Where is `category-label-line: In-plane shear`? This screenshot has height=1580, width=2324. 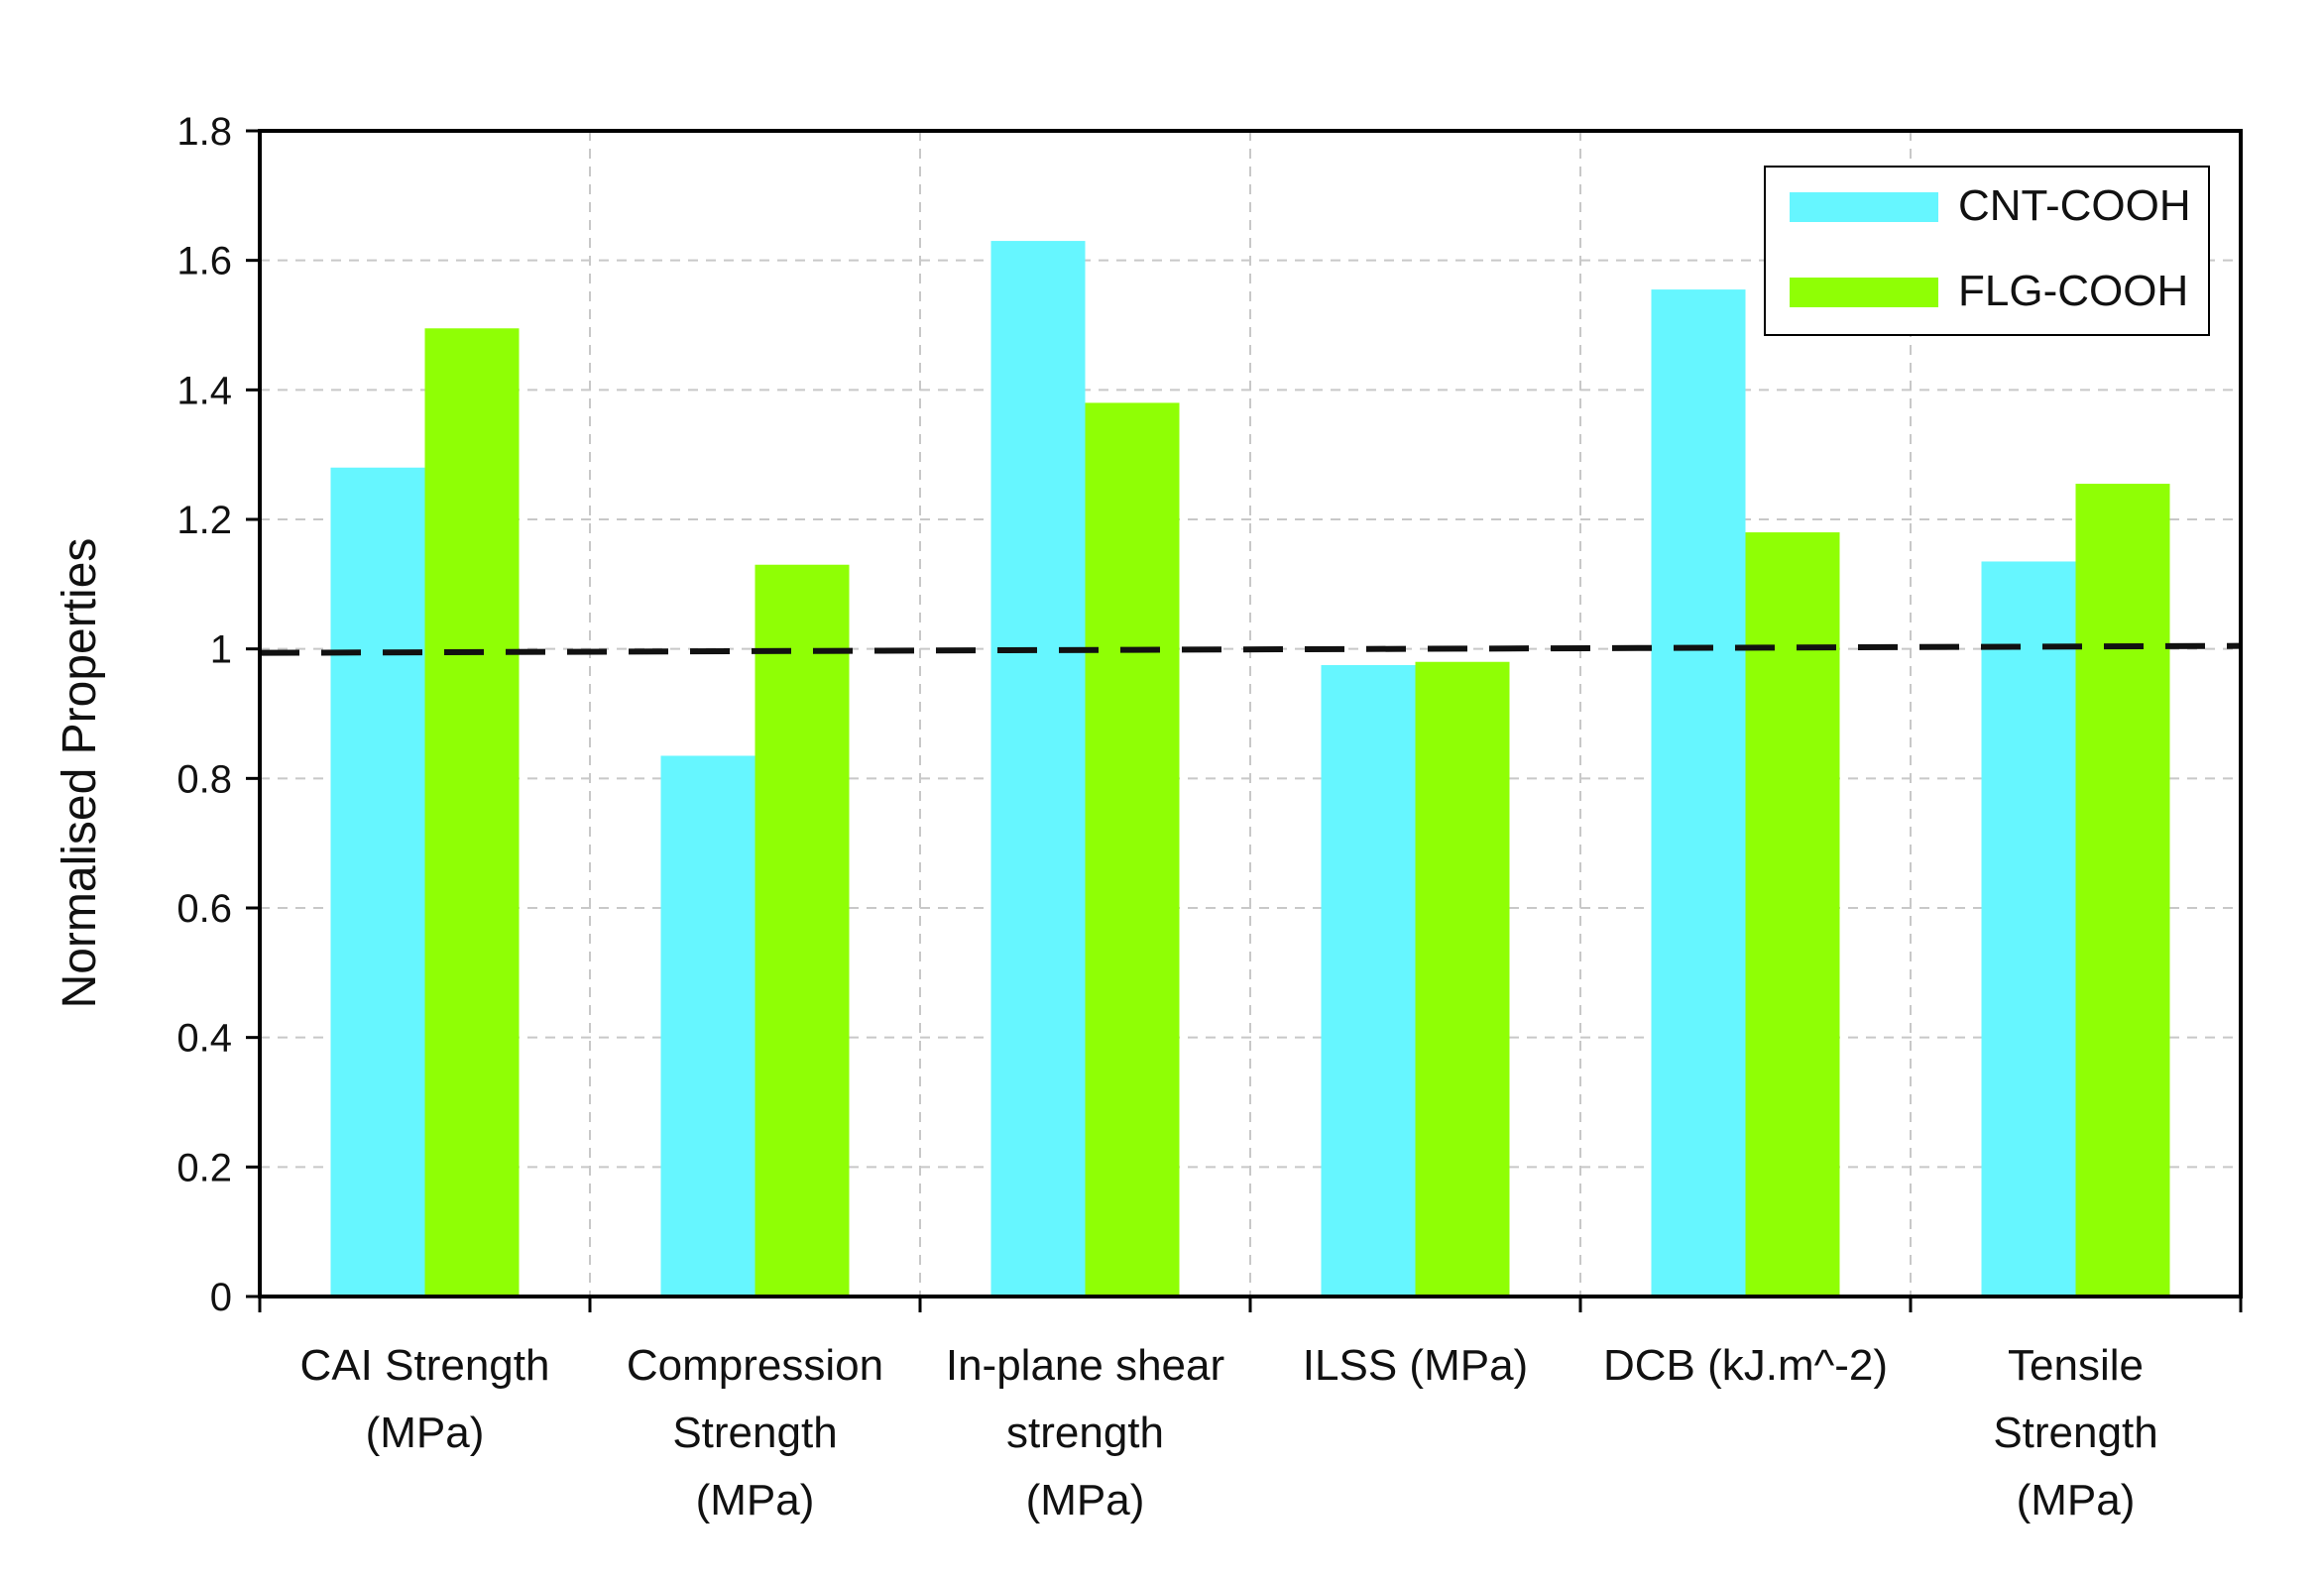
category-label-line: In-plane shear is located at coordinates (1085, 1365).